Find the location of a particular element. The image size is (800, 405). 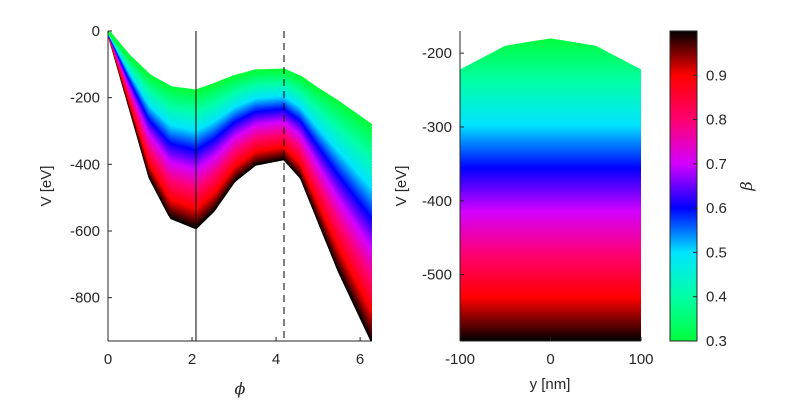

x-tick-label: -100 is located at coordinates (460, 359).